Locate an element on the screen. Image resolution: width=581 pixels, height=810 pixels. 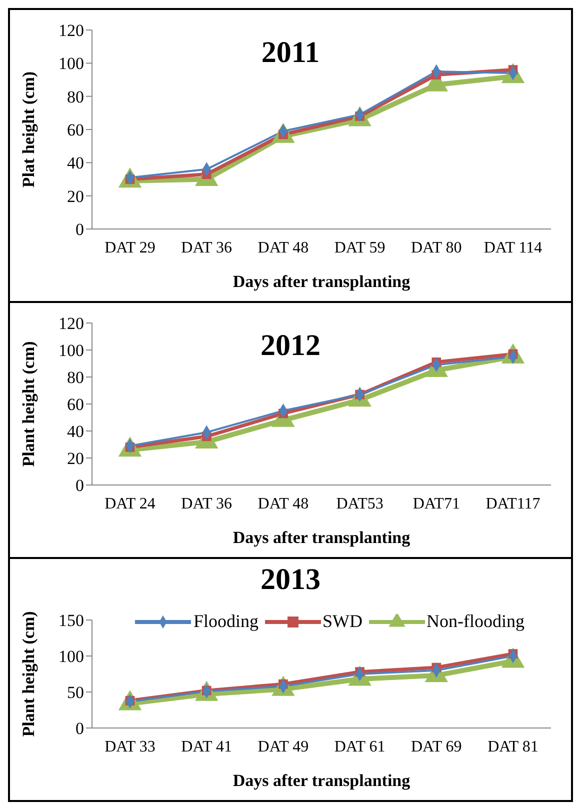
x-tick-label: DAT 80 is located at coordinates (436, 247).